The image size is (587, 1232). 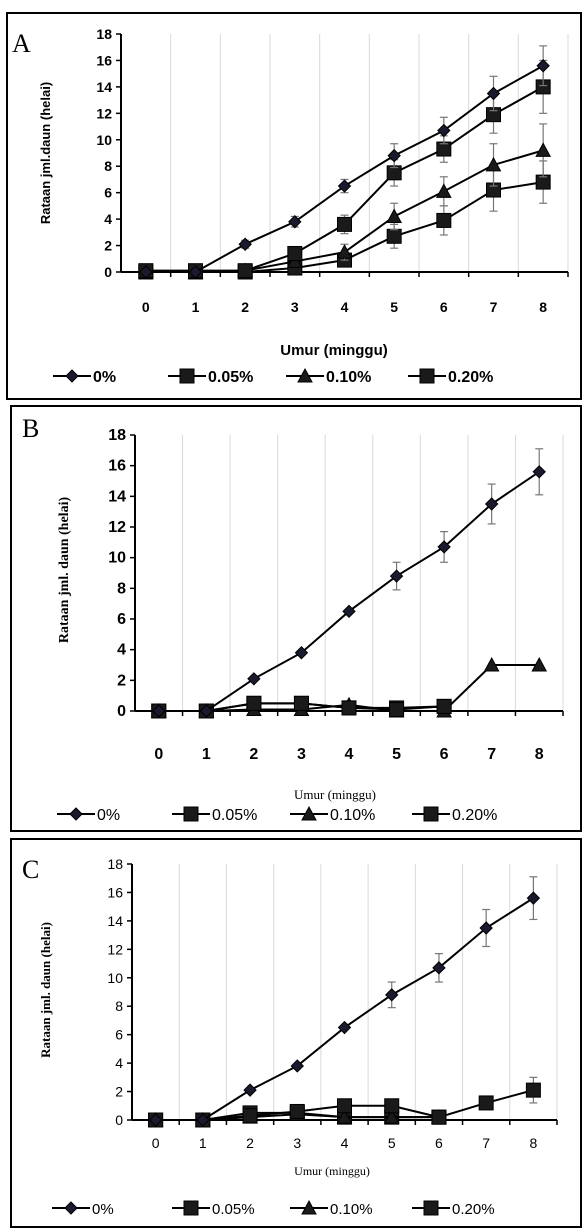 What do you see at coordinates (253, 754) in the screenshot?
I see `x-tick-label: 2` at bounding box center [253, 754].